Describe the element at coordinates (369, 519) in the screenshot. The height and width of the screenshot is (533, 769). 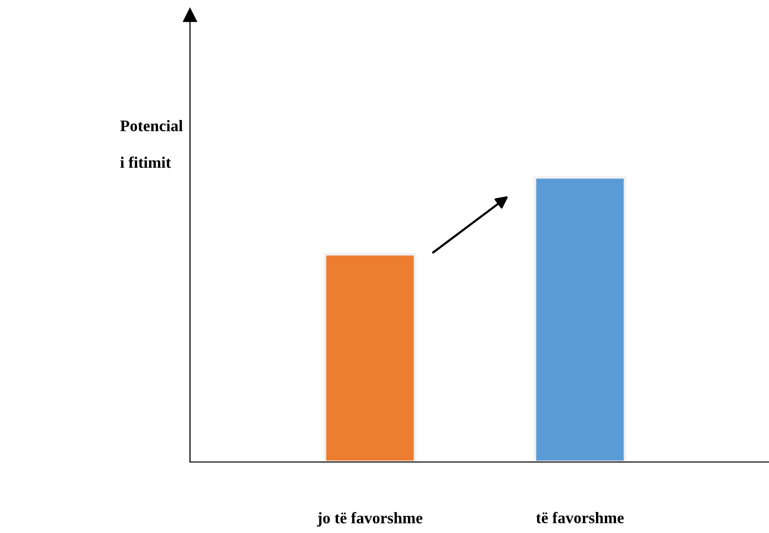
I see `x-tick-label: jo të favorshme` at that location.